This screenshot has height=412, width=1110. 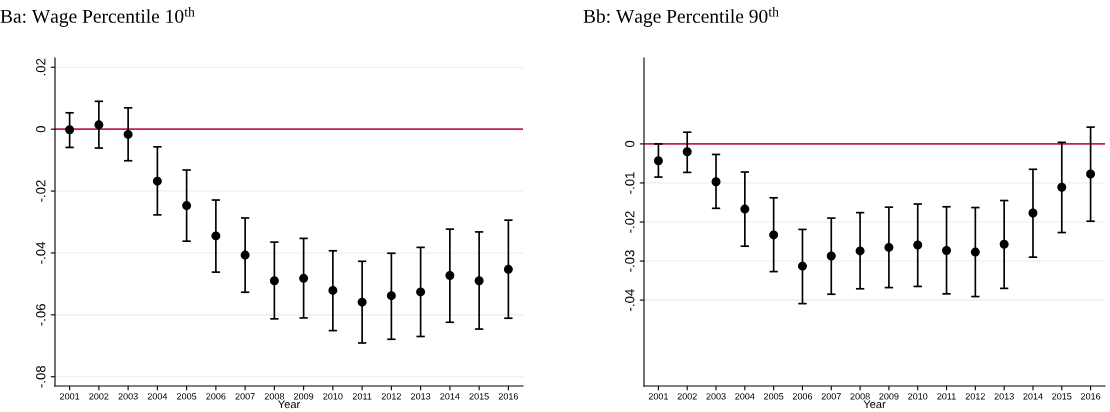 What do you see at coordinates (41, 376) in the screenshot?
I see `y-tick-label: -.08` at bounding box center [41, 376].